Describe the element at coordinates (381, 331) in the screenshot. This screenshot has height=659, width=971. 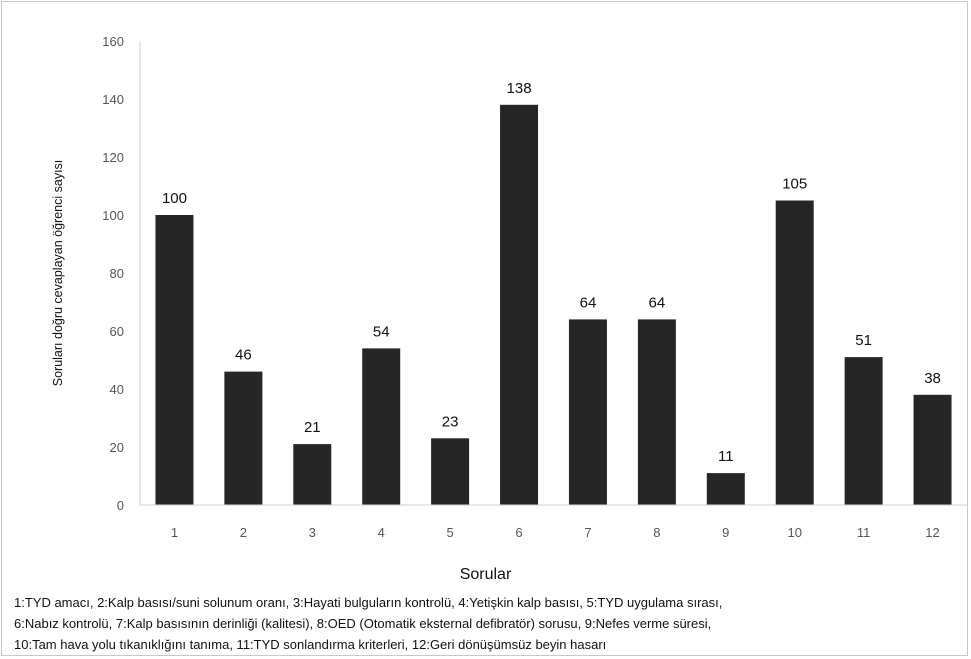
I see `data-label: 54` at that location.